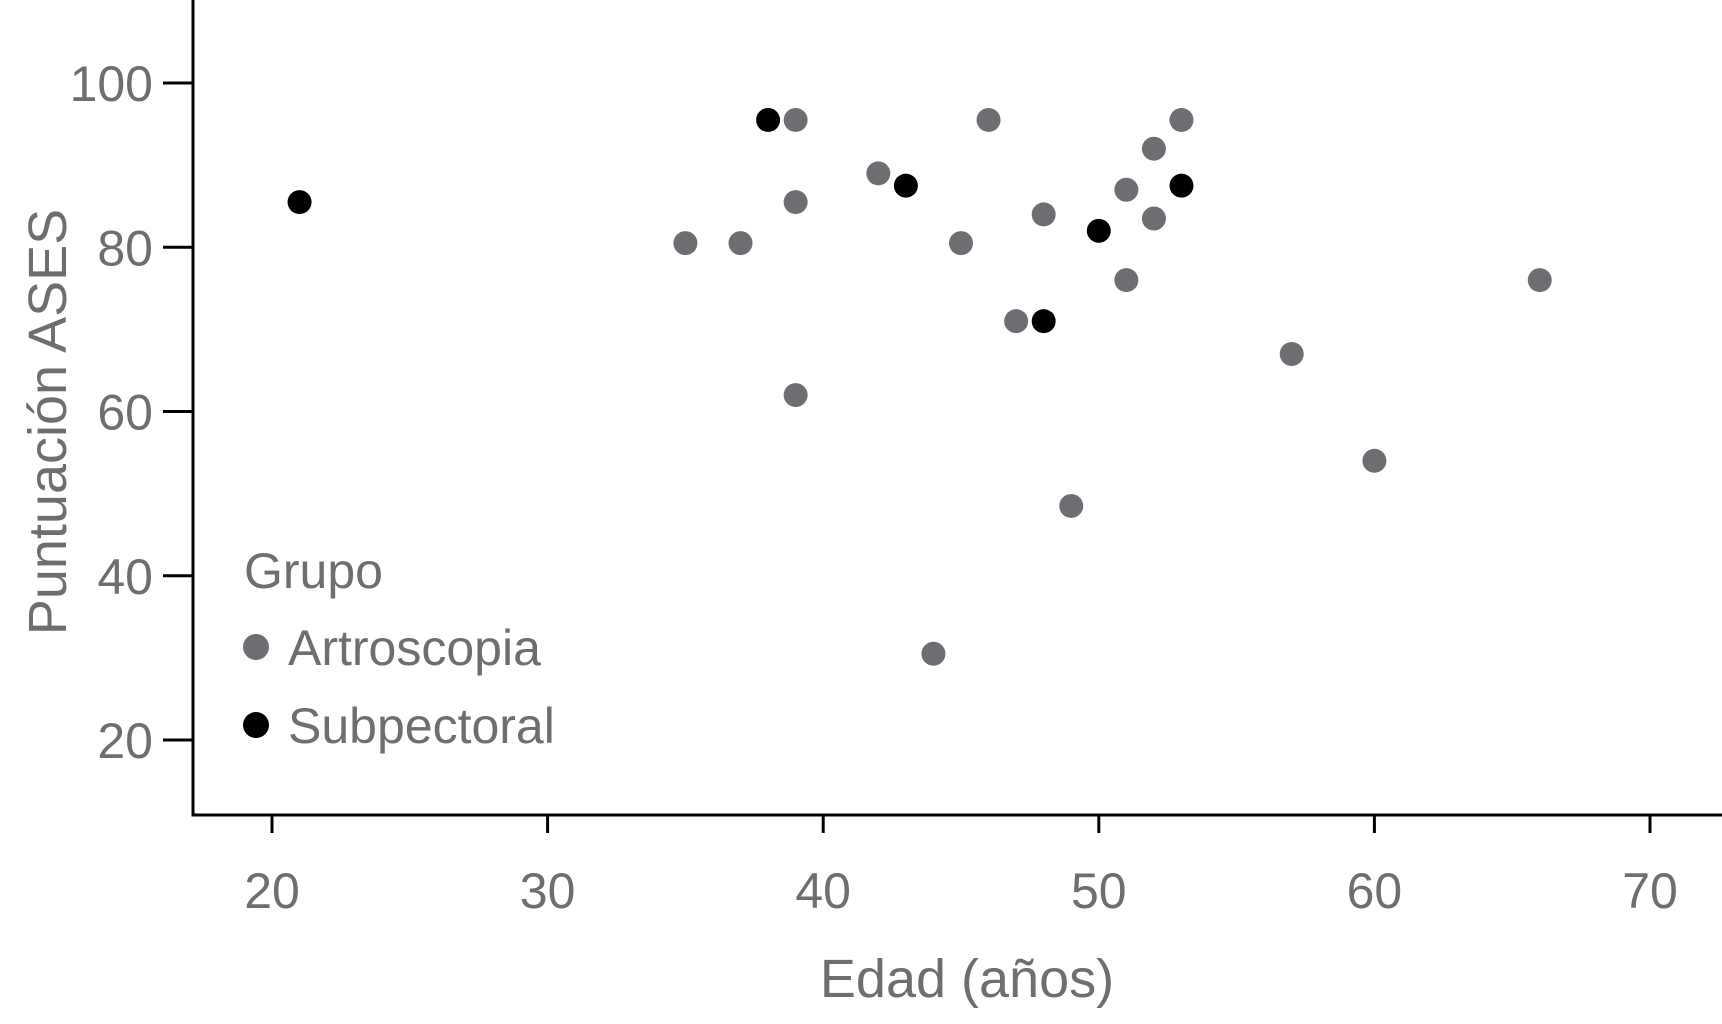  What do you see at coordinates (125, 741) in the screenshot?
I see `y-tick-label: 20` at bounding box center [125, 741].